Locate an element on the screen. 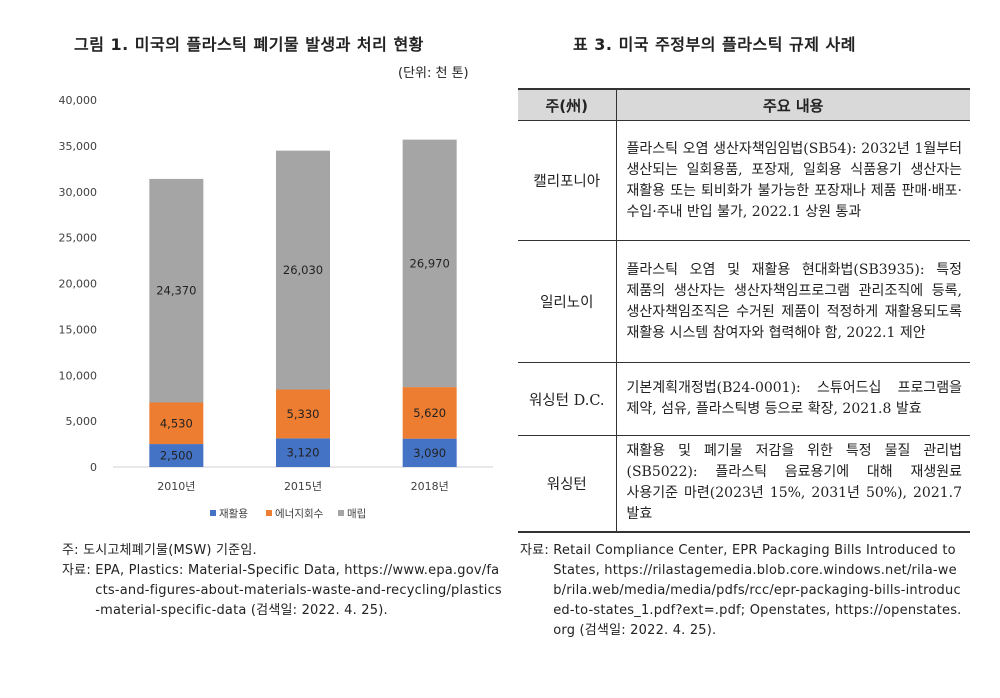  y-tick-label: 0 is located at coordinates (93, 467).